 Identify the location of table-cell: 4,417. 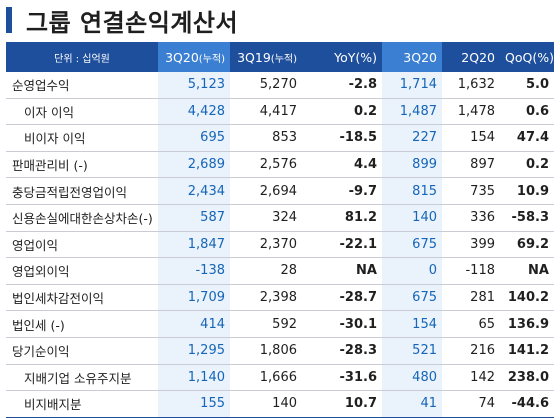
(266, 112).